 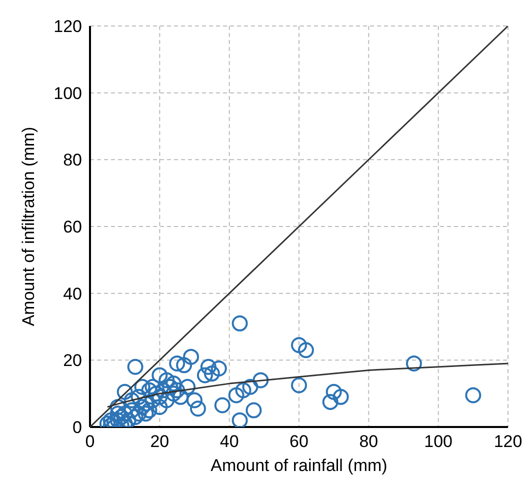 What do you see at coordinates (72, 160) in the screenshot?
I see `y-tick-label: 80` at bounding box center [72, 160].